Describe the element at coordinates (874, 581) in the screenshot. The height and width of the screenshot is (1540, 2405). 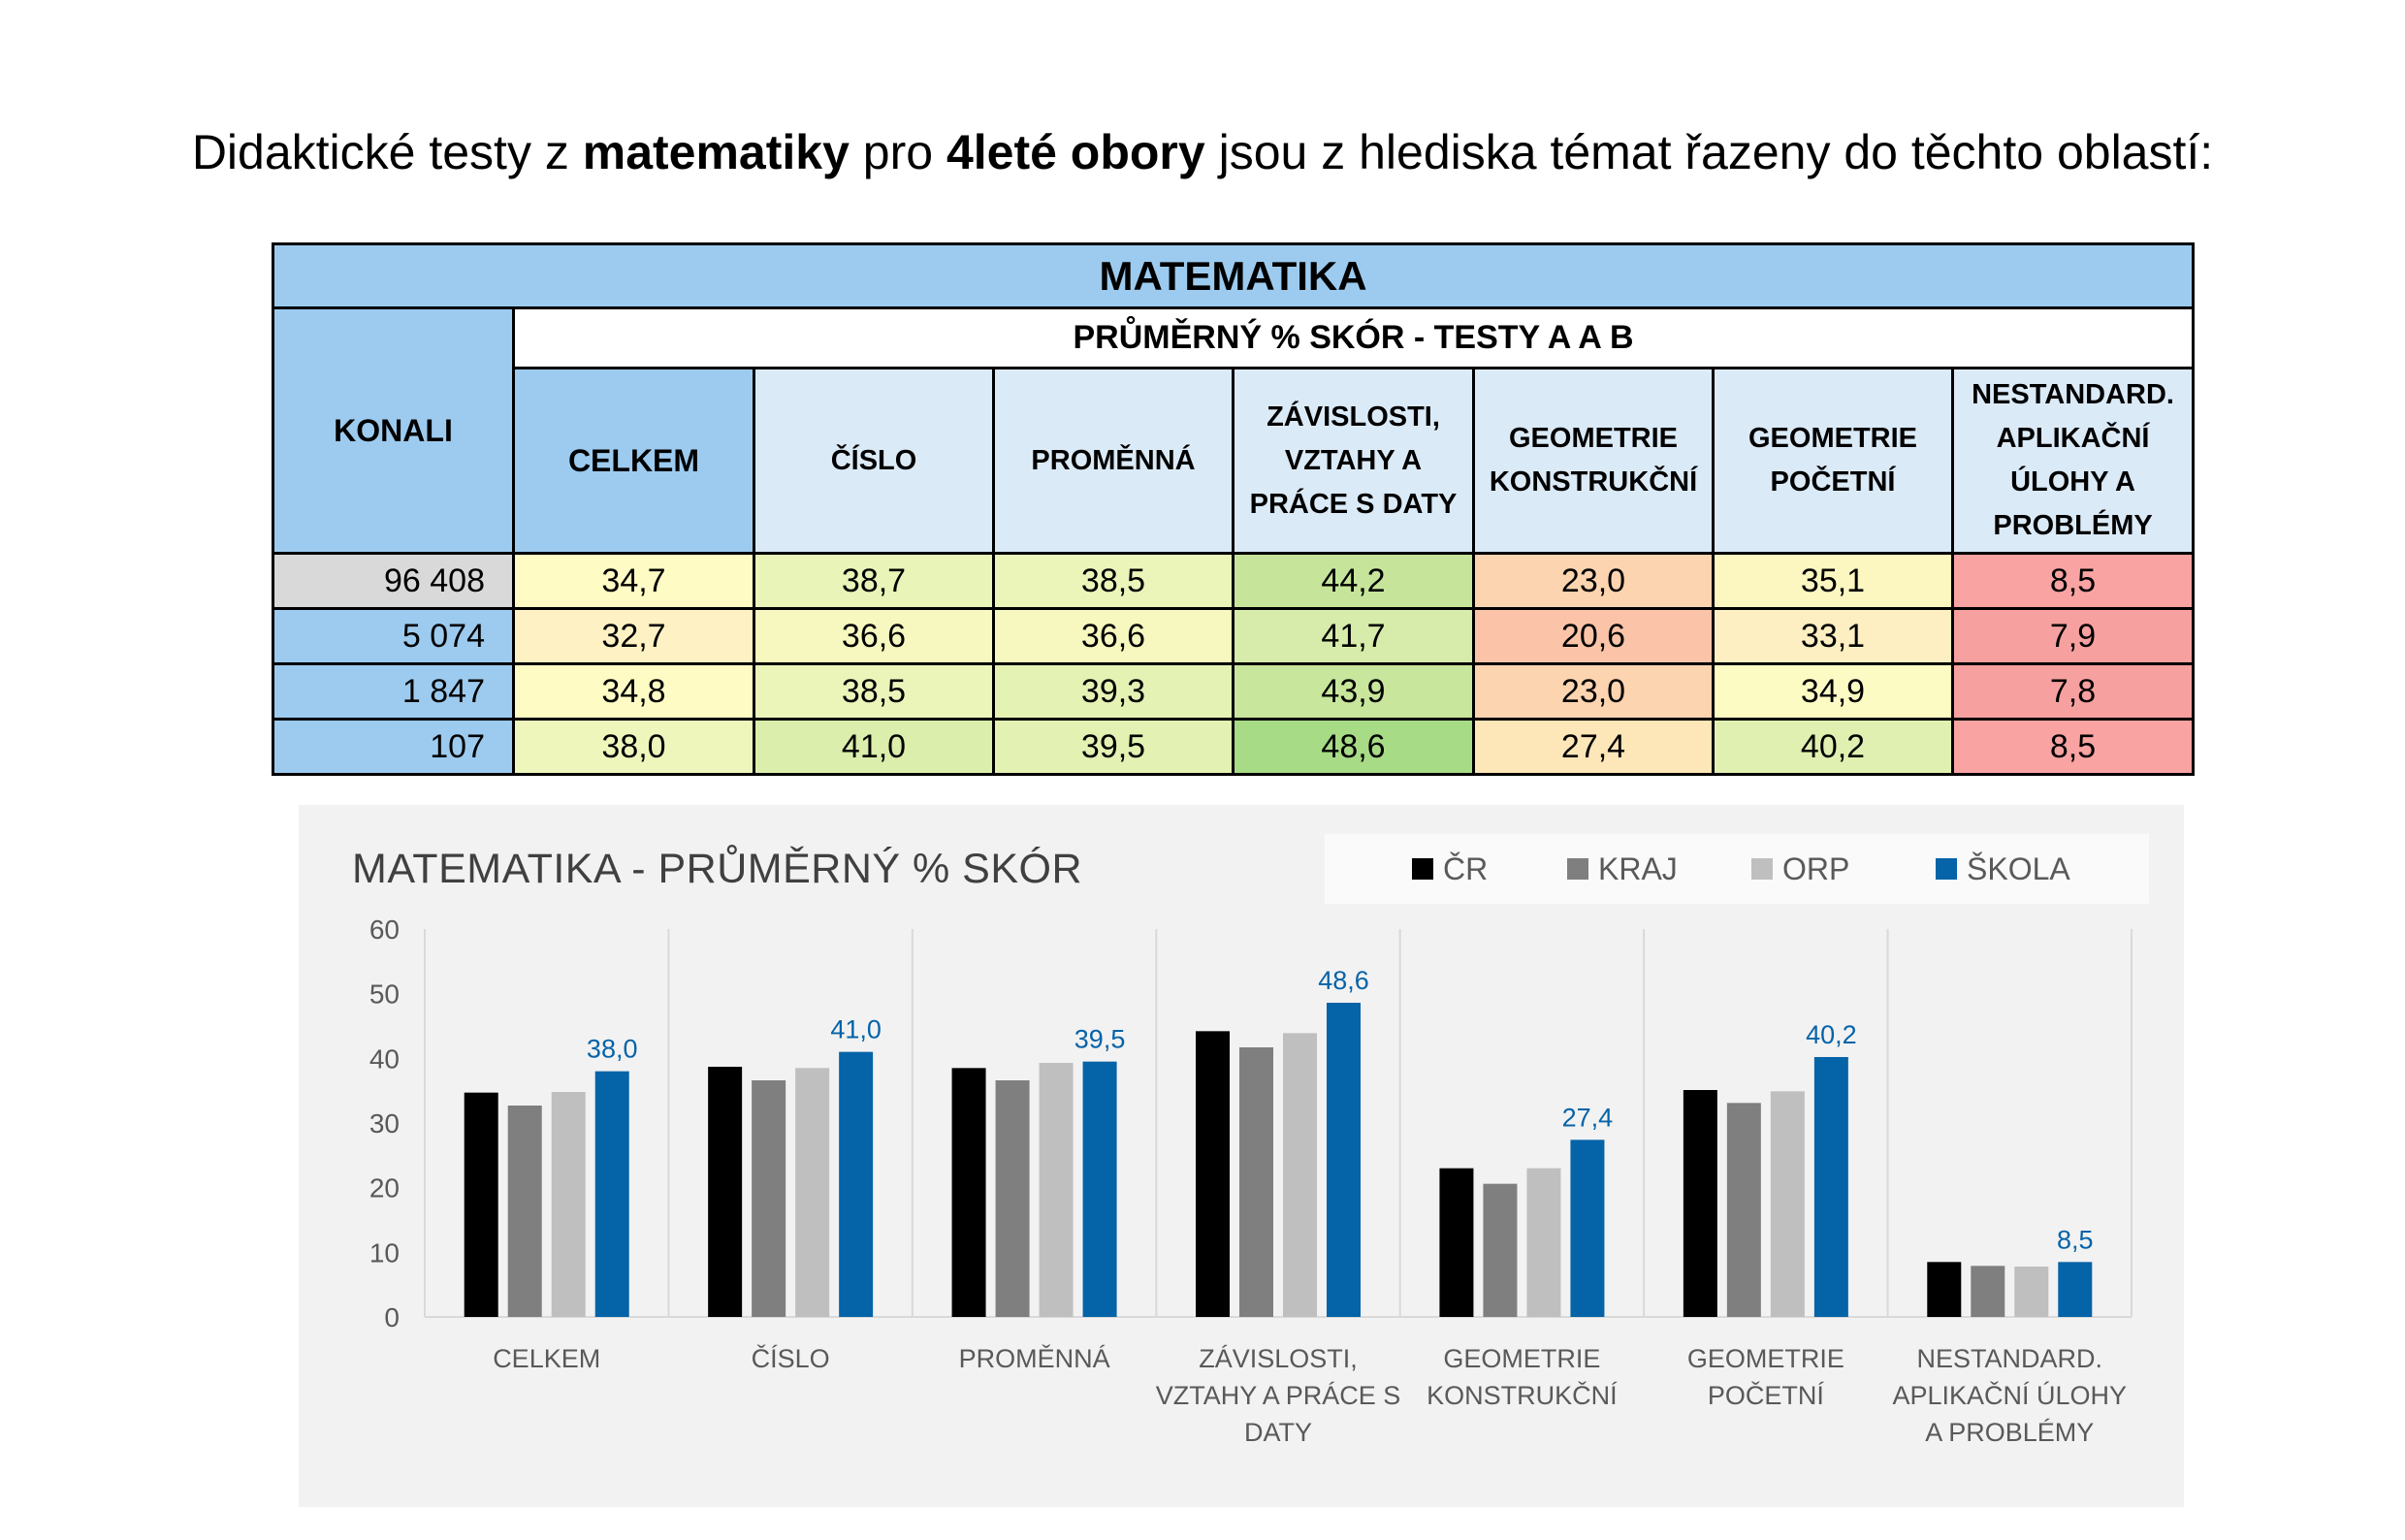
I see `score-cell: 38,7` at that location.